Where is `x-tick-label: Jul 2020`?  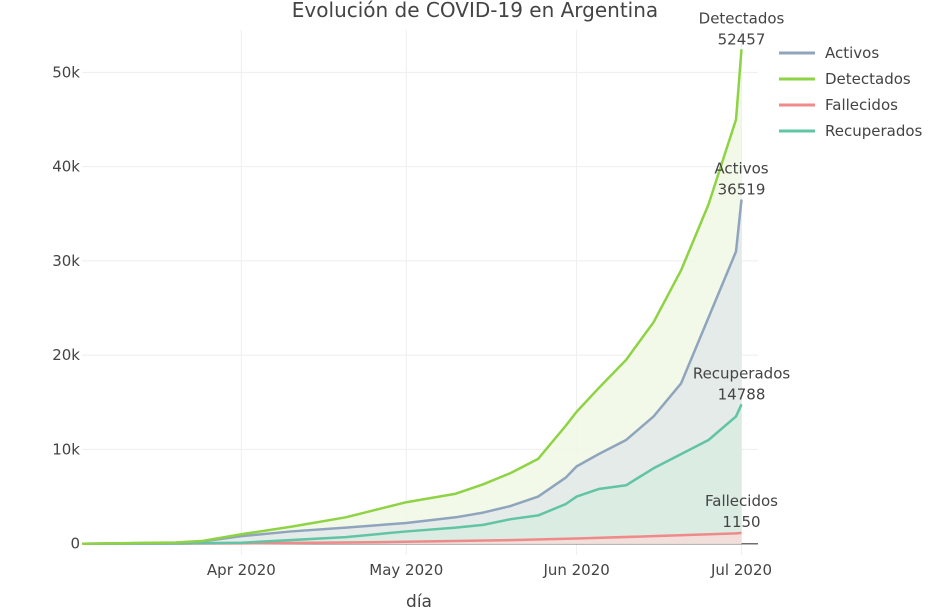
x-tick-label: Jul 2020 is located at coordinates (741, 570).